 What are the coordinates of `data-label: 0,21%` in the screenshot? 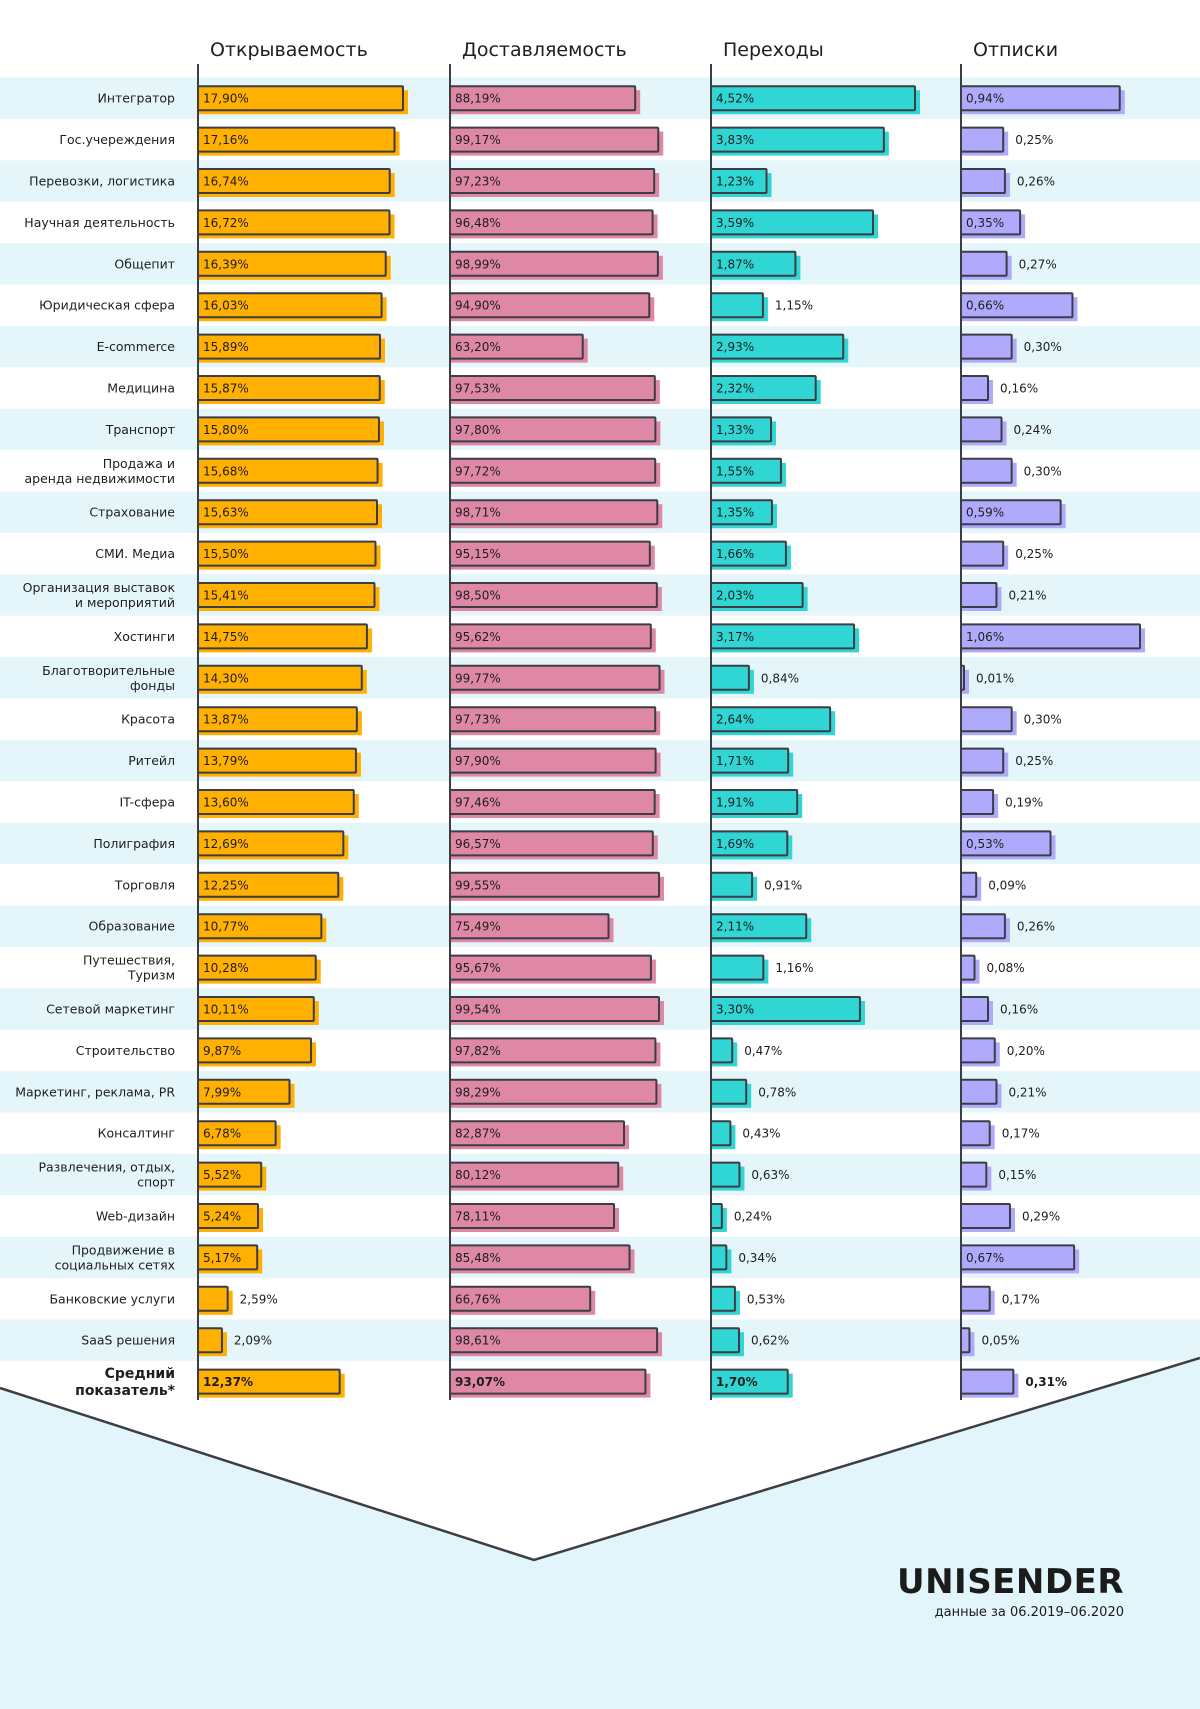 It's located at (1027, 1092).